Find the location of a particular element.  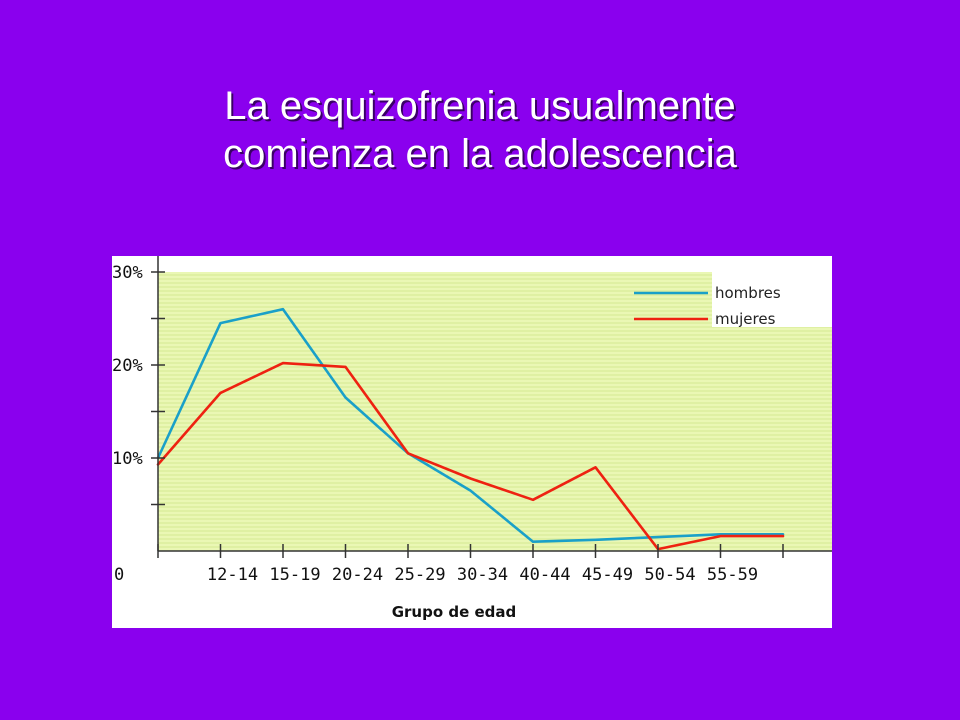

x-tick-label: 25-29 is located at coordinates (419, 575).